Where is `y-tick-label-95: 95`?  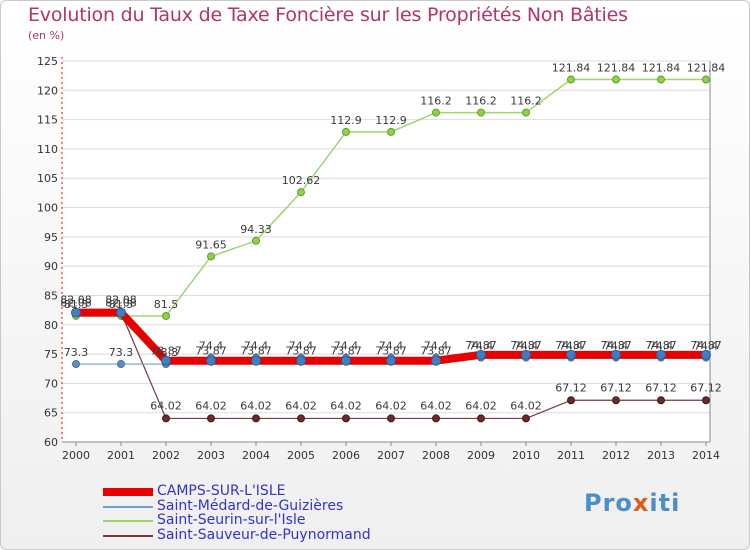
y-tick-label-95: 95 is located at coordinates (51, 237).